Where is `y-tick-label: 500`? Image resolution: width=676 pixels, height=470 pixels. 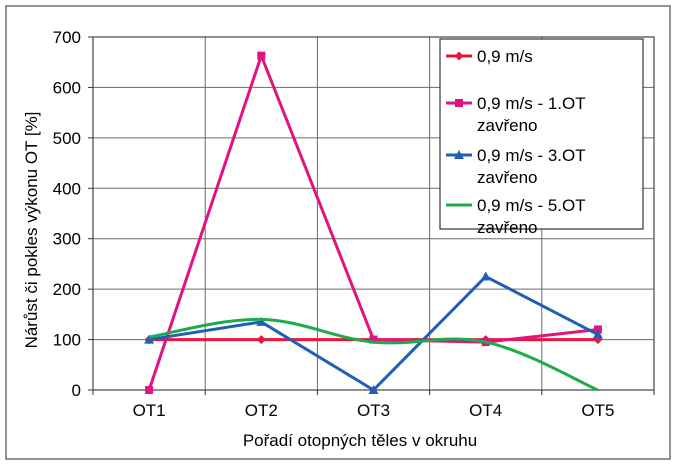
y-tick-label: 500 is located at coordinates (67, 138).